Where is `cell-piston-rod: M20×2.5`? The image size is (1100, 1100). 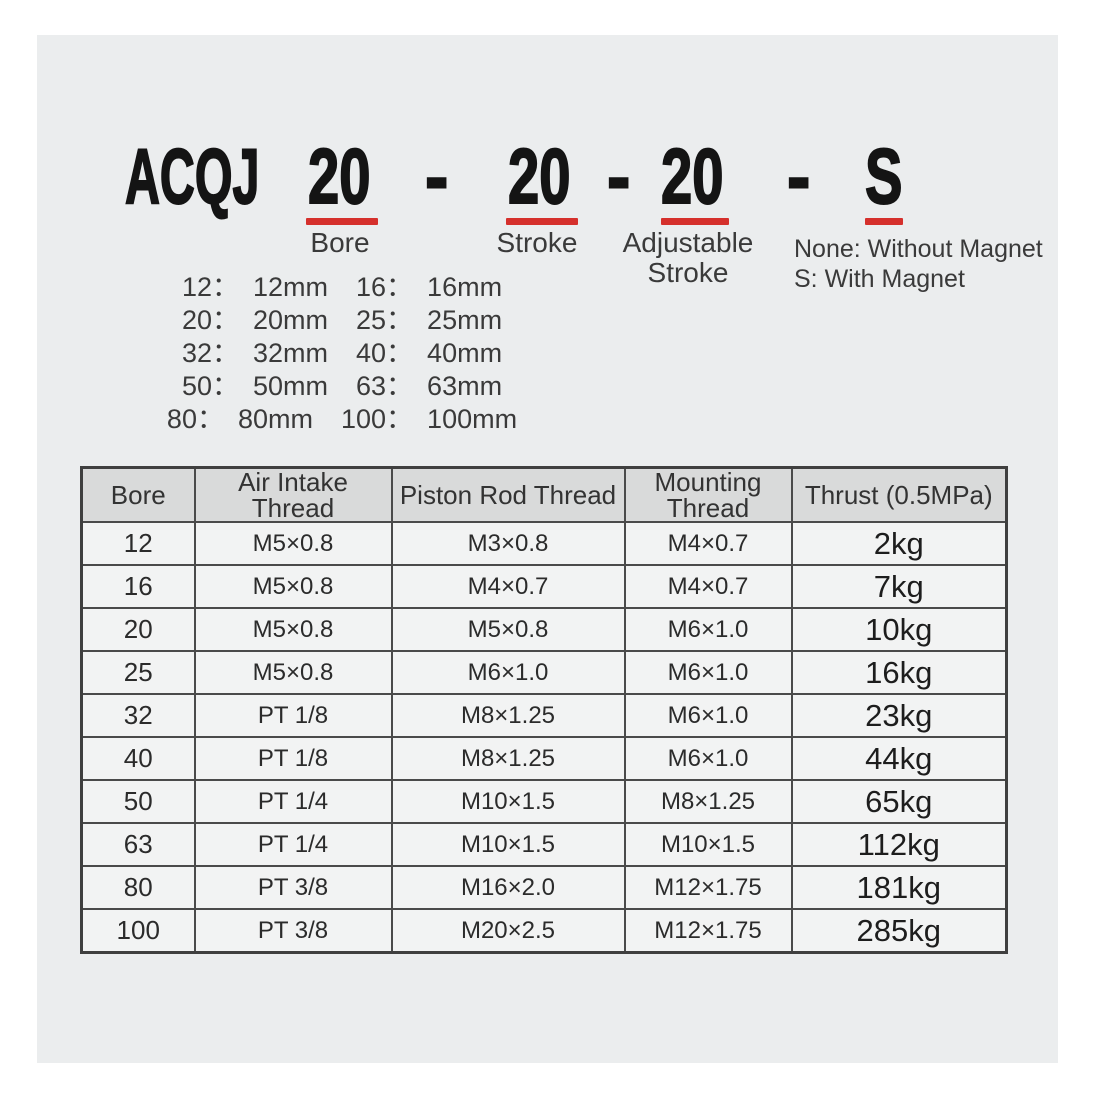 cell-piston-rod: M20×2.5 is located at coordinates (508, 931).